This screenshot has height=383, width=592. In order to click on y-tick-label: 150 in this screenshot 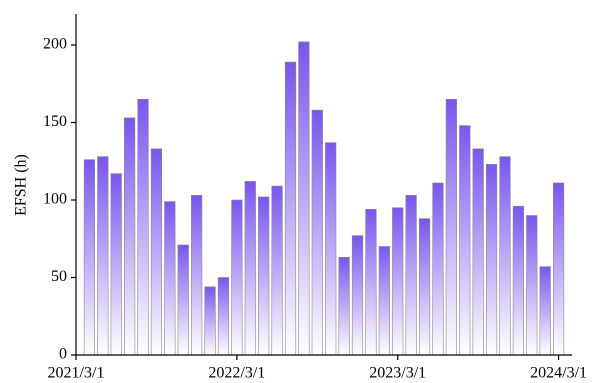, I will do `click(55, 121)`.